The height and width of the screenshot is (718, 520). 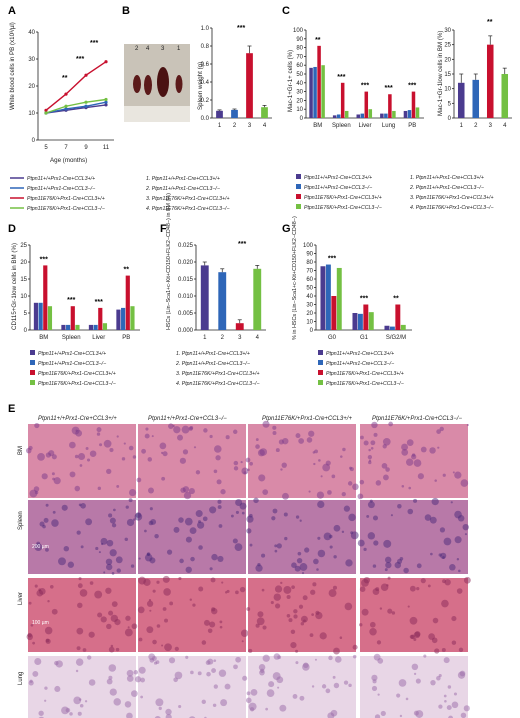 I want to click on legend-a-4: Ptpn11E76K/+Prx1-Cre+CCL3−/−, so click(x=66, y=209).